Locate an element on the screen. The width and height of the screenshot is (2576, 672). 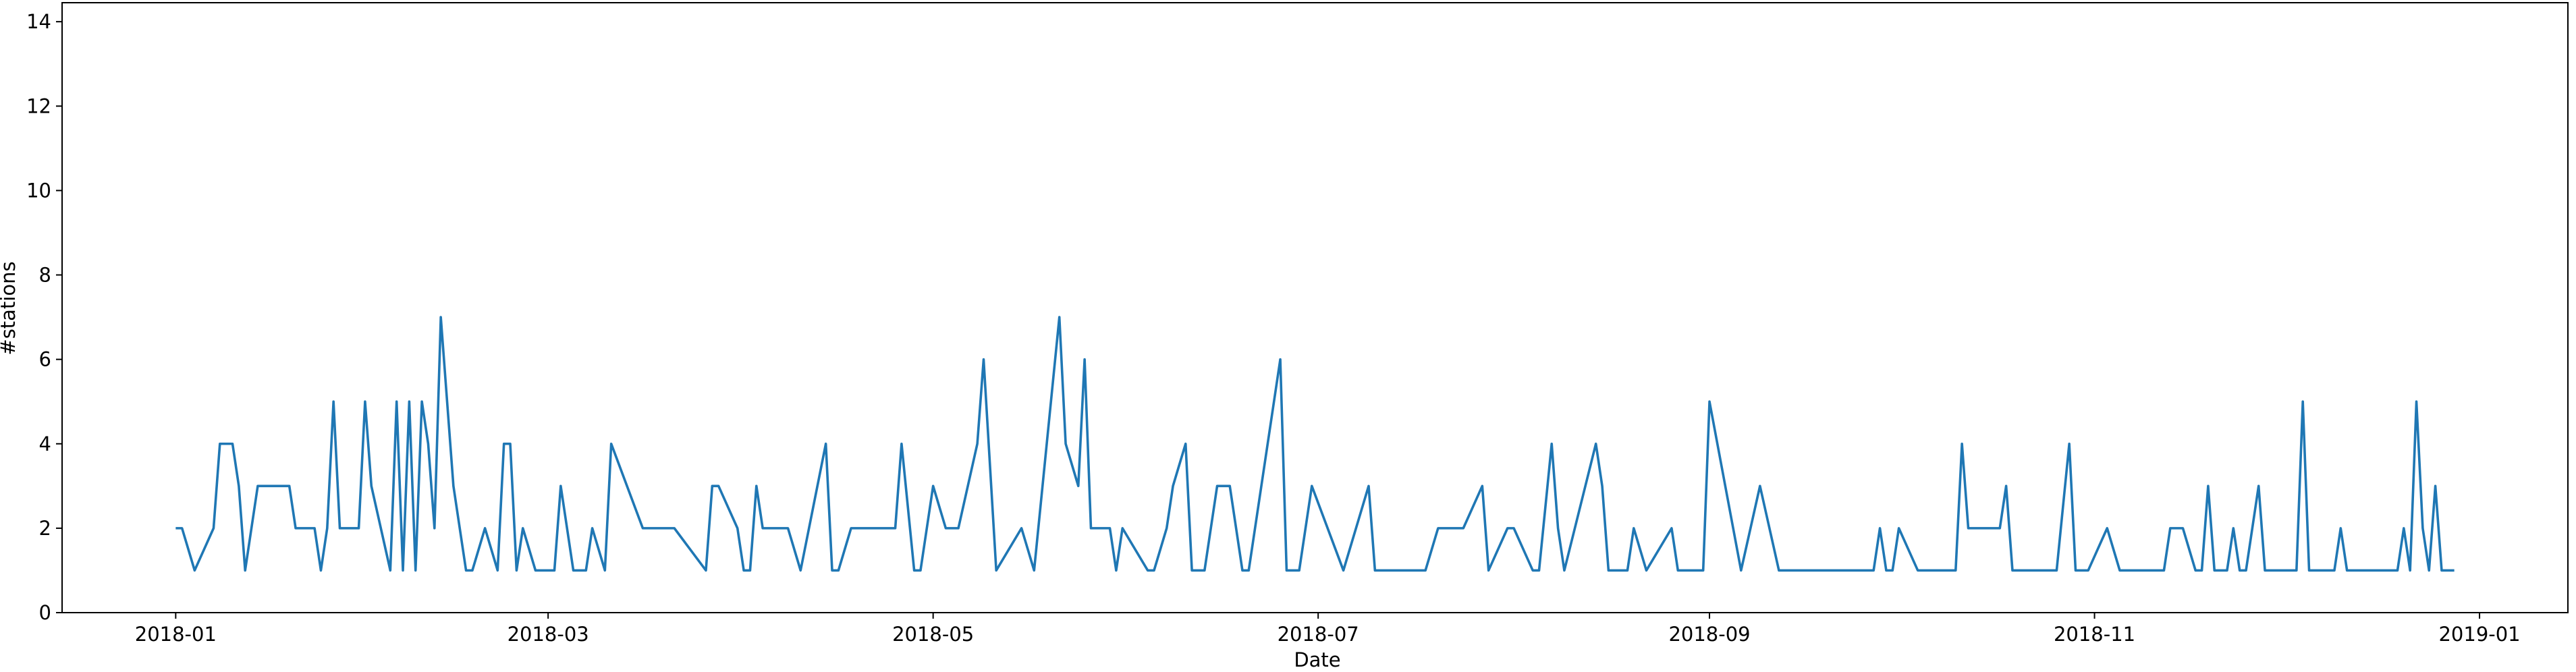
y-tick-label: 8 is located at coordinates (45, 275).